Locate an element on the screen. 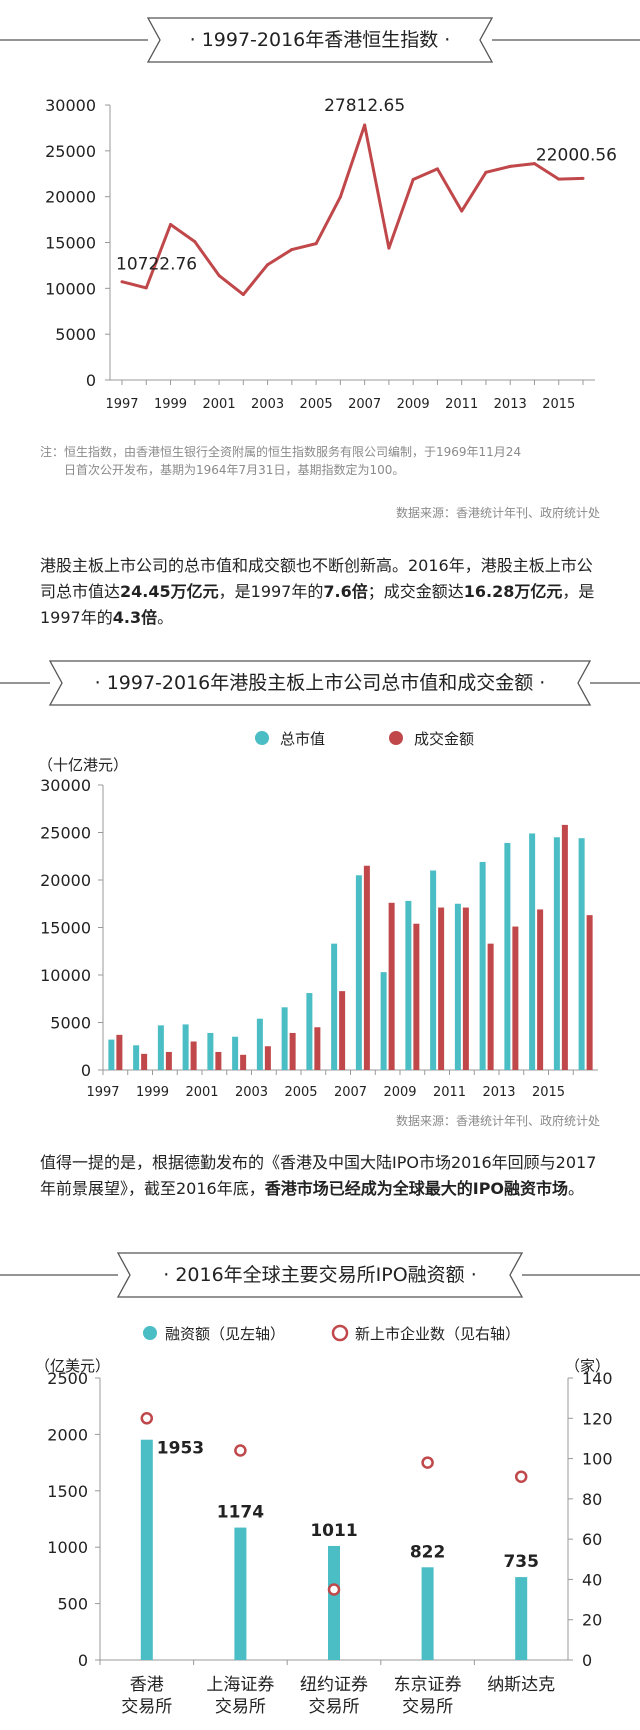  section1-title: · 1997-2016年香港恒生指数 · is located at coordinates (320, 40).